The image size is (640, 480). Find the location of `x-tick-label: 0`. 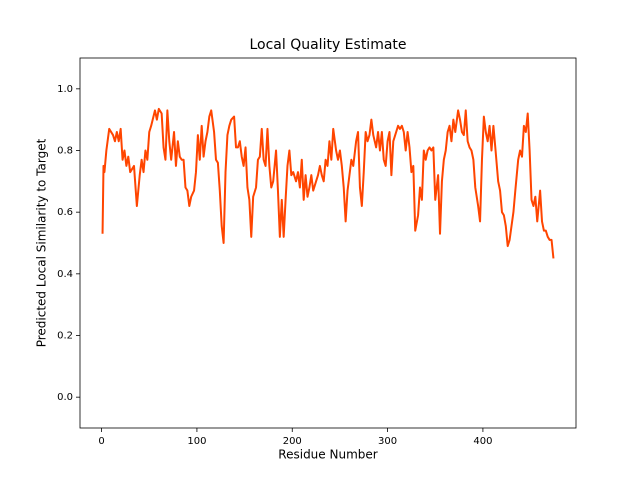

x-tick-label: 0 is located at coordinates (101, 441).